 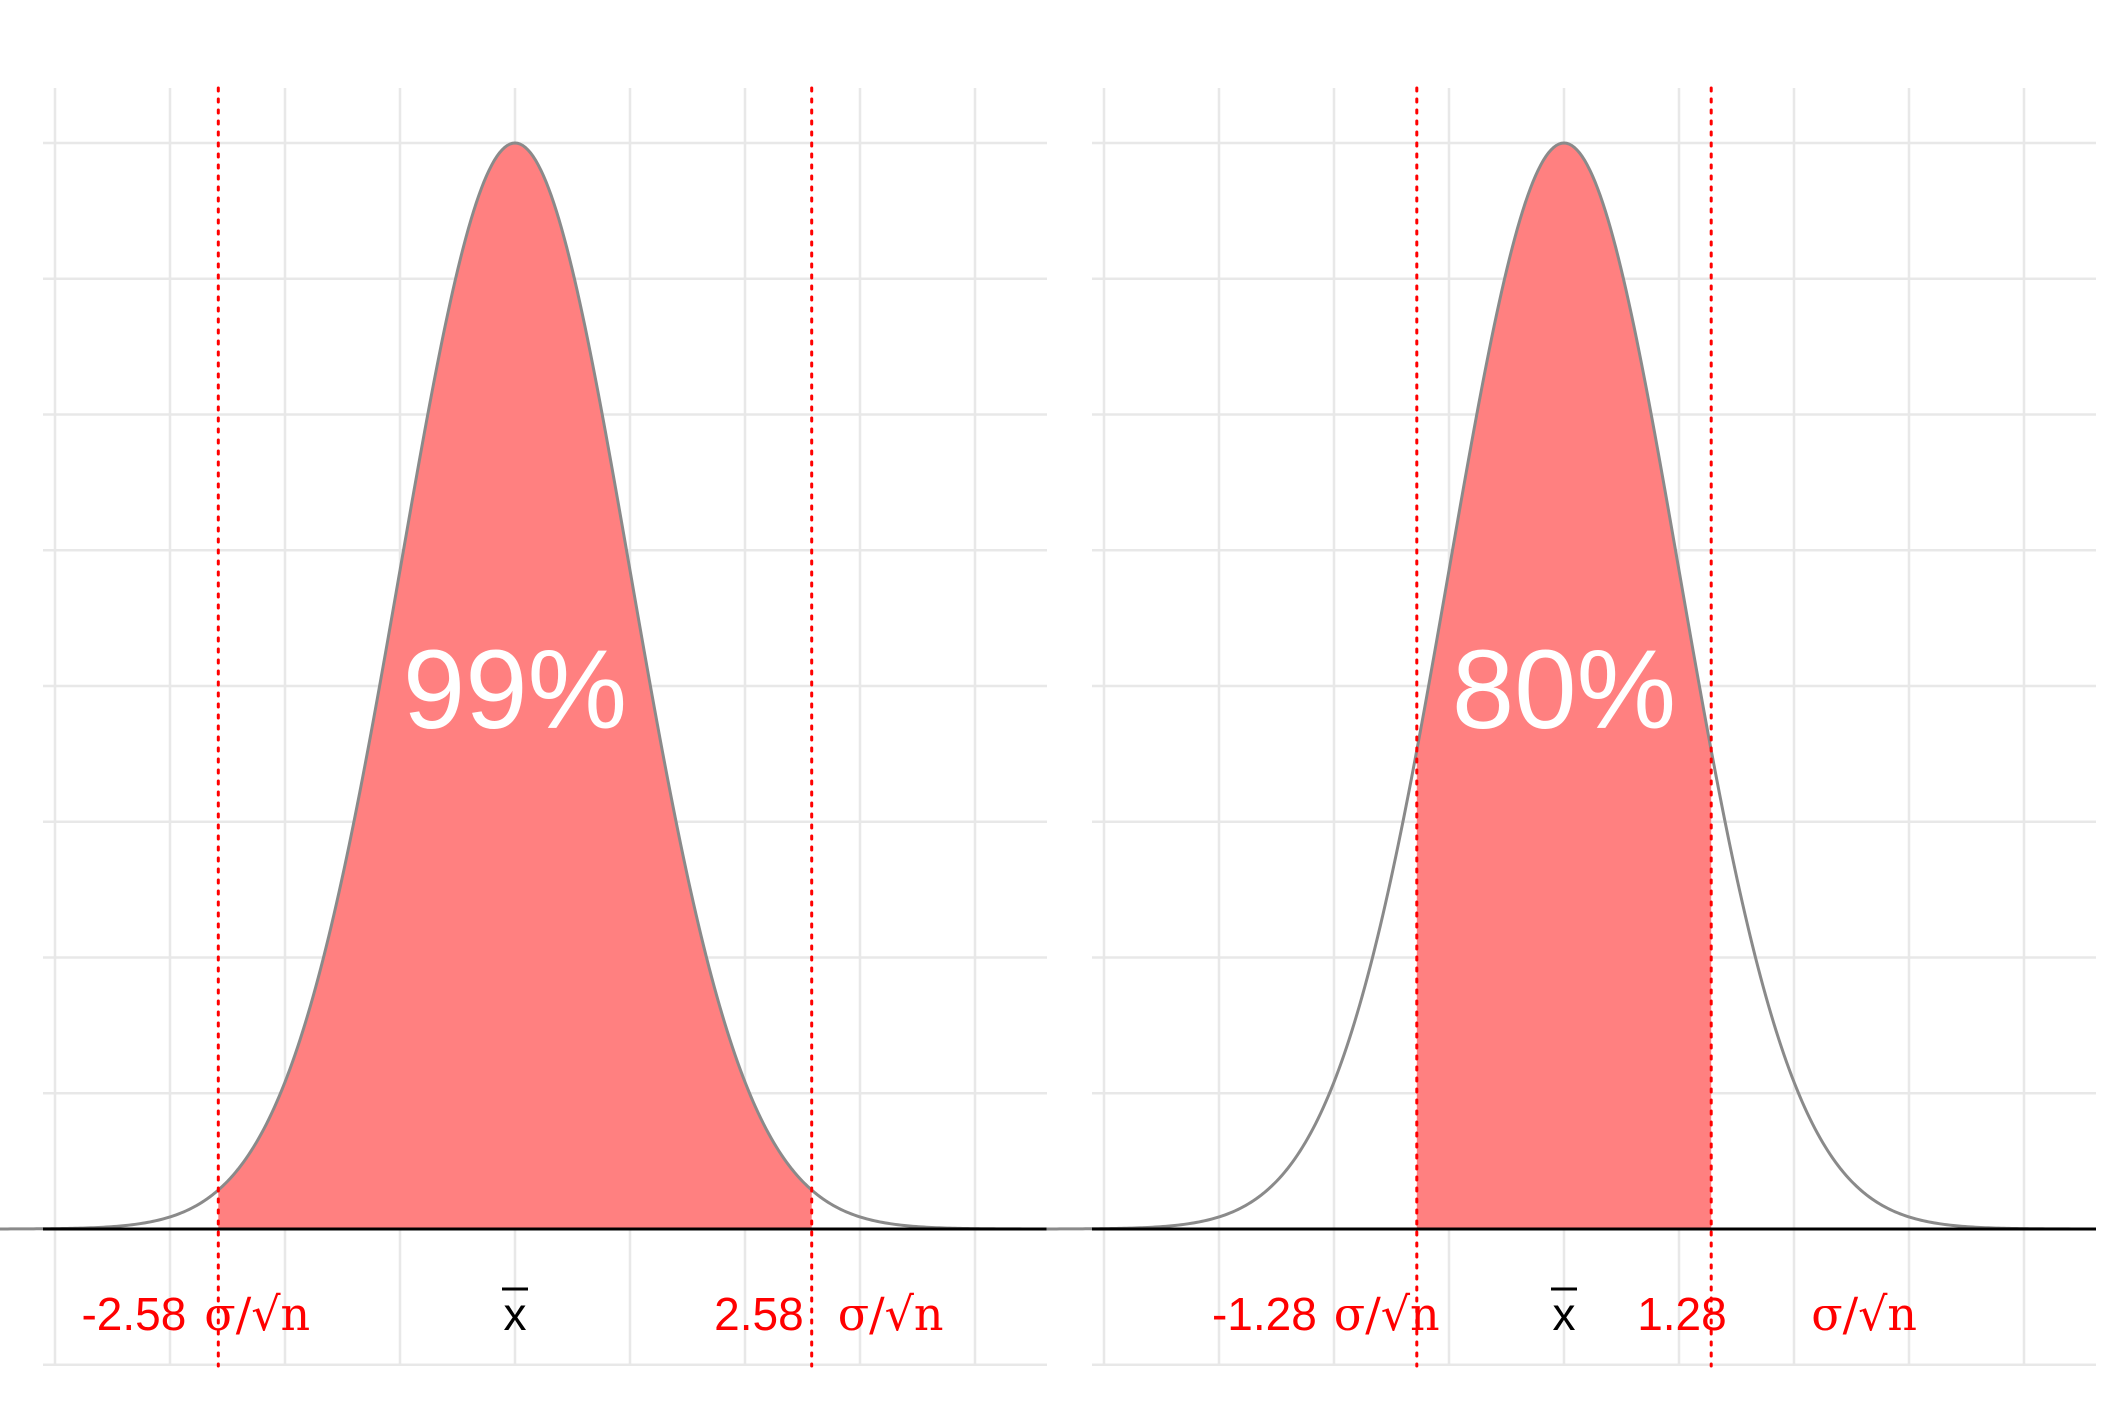 What do you see at coordinates (1864, 1314) in the screenshot?
I see `upper-sigma-label-right: σ/√n` at bounding box center [1864, 1314].